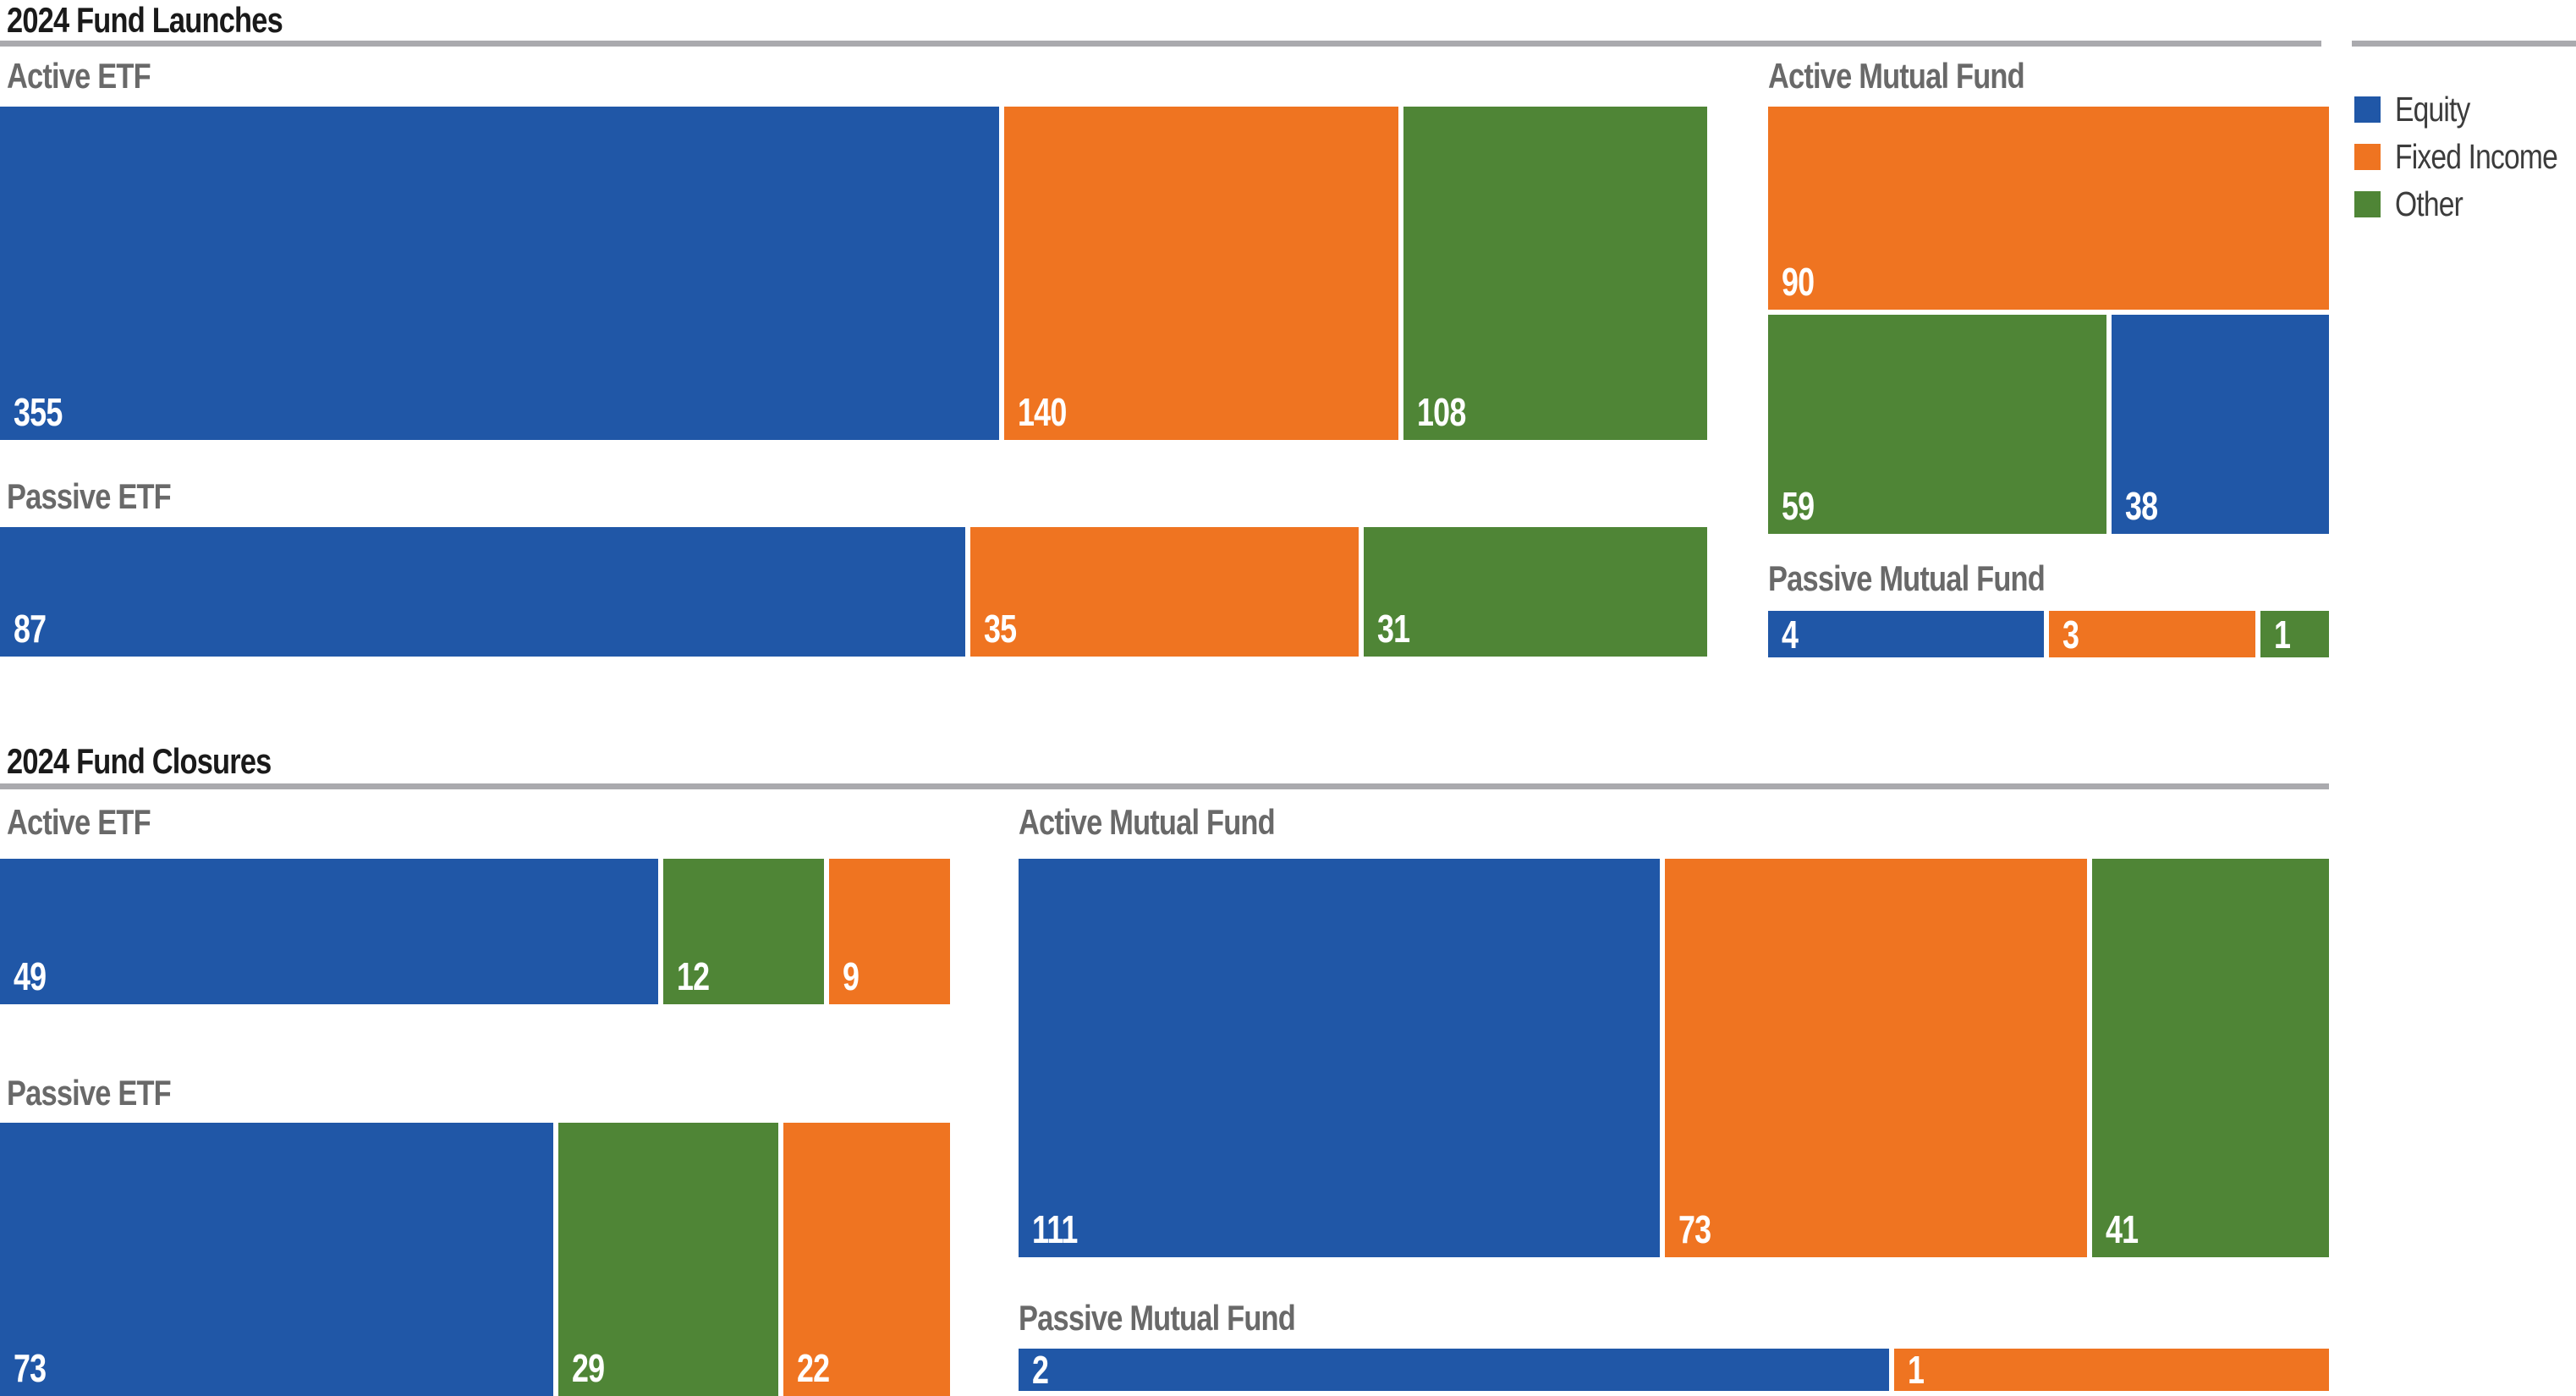 This screenshot has width=2576, height=1396. What do you see at coordinates (2465, 156) in the screenshot?
I see `legend-item-fixed-income: Fixed Income` at bounding box center [2465, 156].